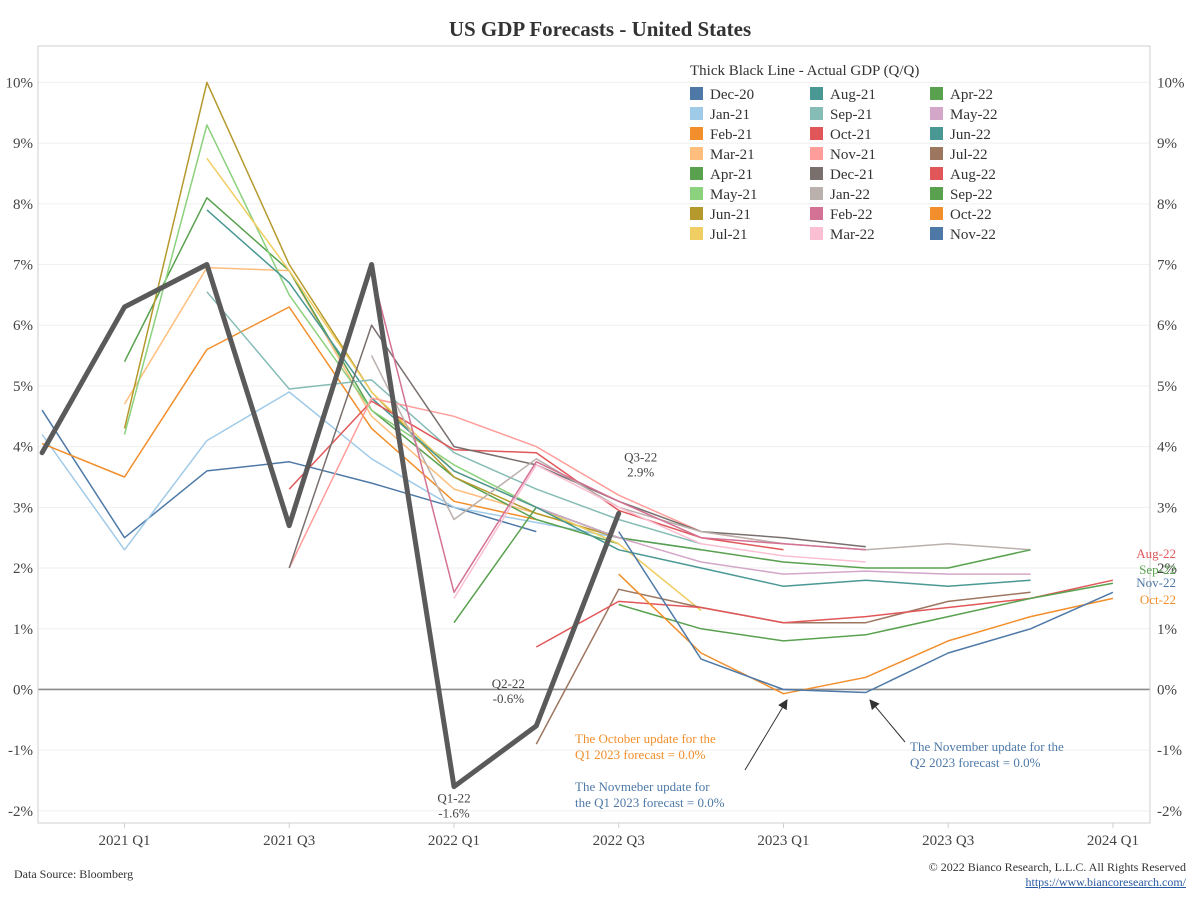 The width and height of the screenshot is (1200, 900). What do you see at coordinates (961, 195) in the screenshot?
I see `legend-item-sep-22: Sep-22` at bounding box center [961, 195].